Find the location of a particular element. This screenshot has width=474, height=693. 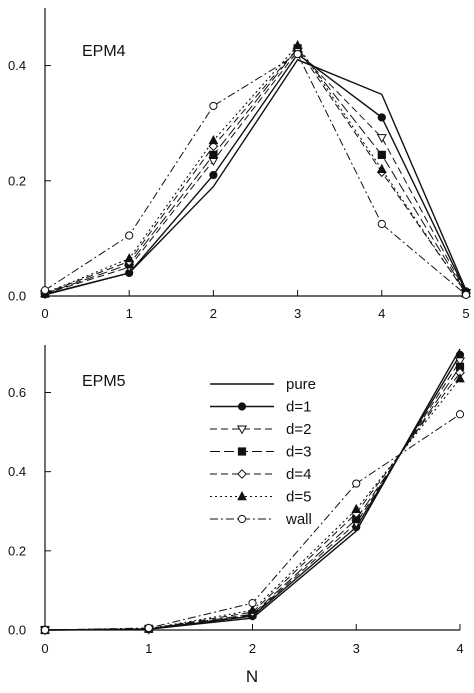

legend-label-d=3: d=3 is located at coordinates (298, 452).